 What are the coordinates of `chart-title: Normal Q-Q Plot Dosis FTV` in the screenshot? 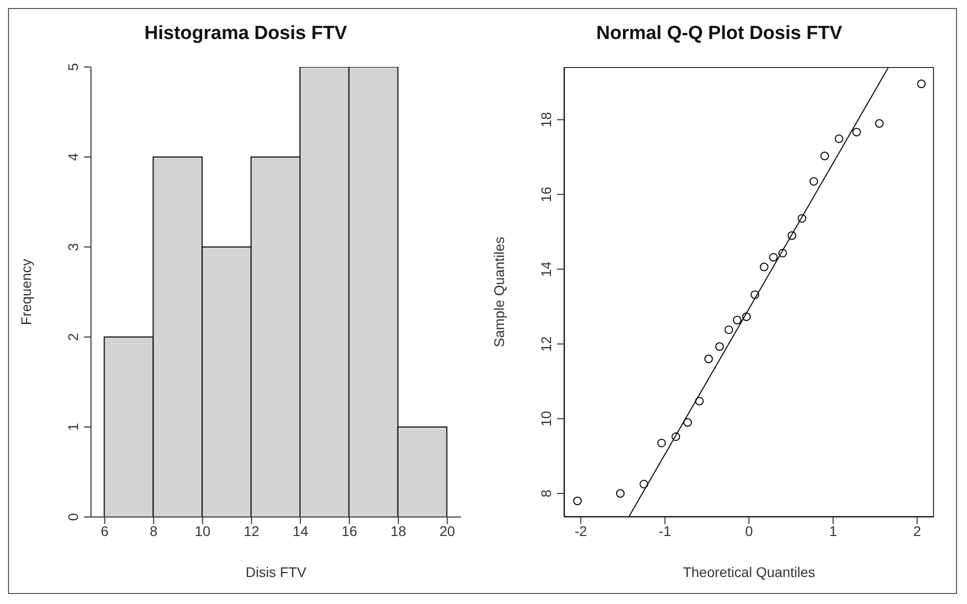 It's located at (719, 34).